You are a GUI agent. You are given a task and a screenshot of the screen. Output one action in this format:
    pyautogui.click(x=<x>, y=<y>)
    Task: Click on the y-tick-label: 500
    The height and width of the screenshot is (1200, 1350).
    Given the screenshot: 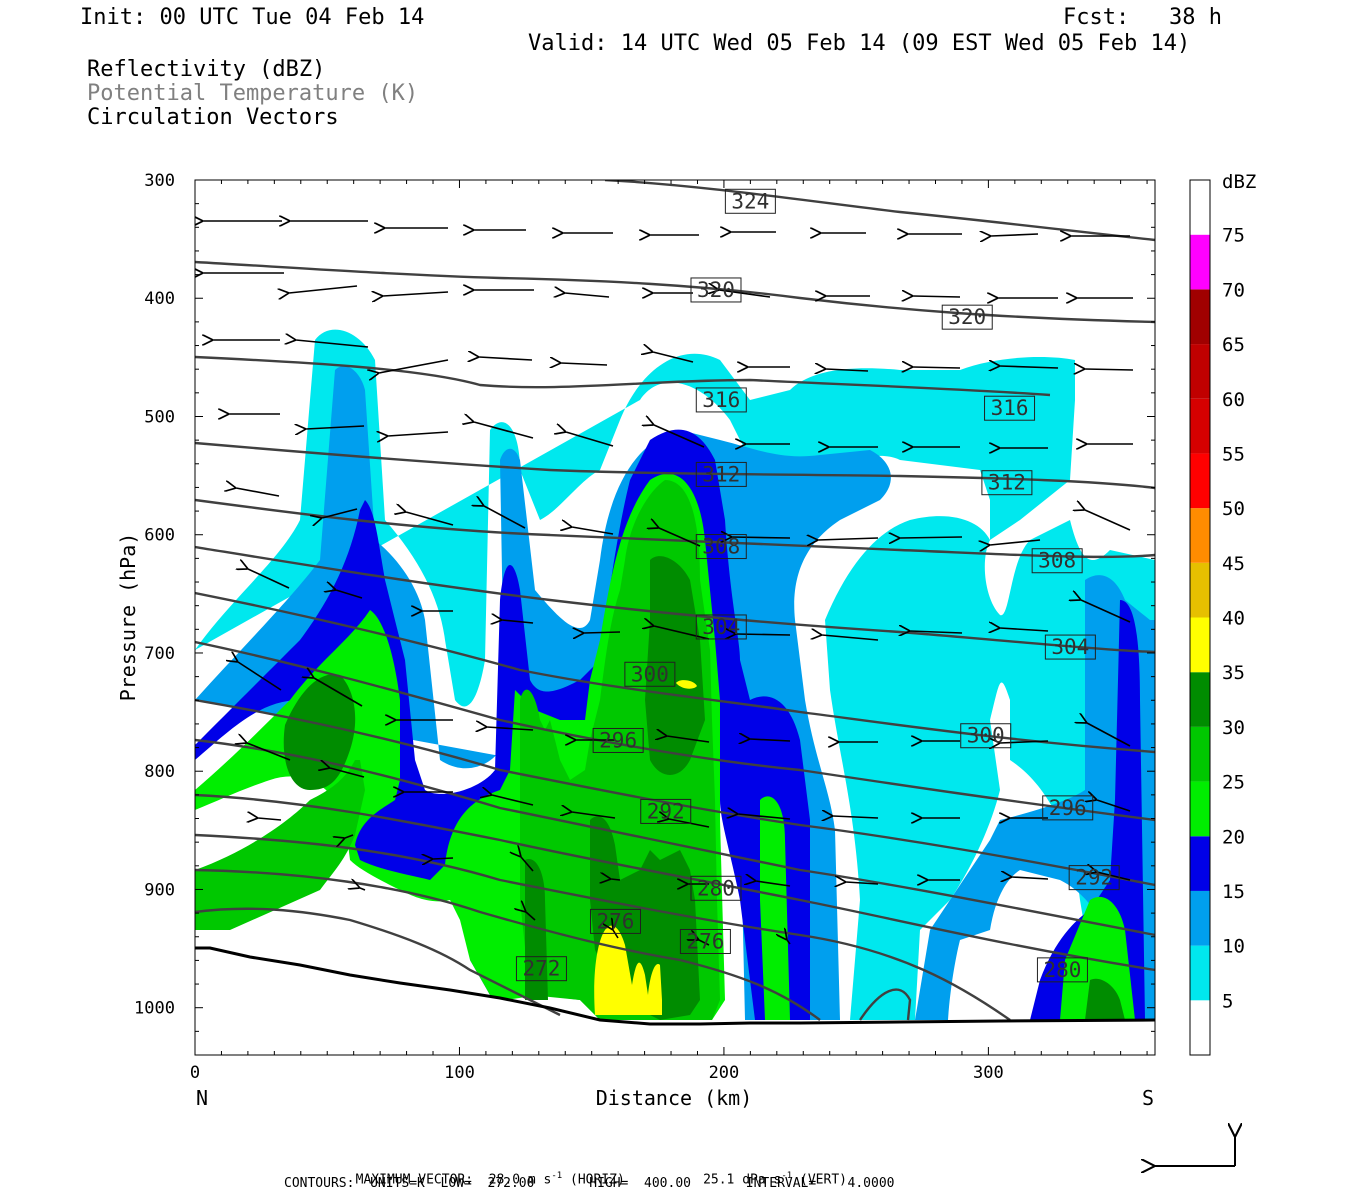 What is the action you would take?
    pyautogui.click(x=159, y=417)
    